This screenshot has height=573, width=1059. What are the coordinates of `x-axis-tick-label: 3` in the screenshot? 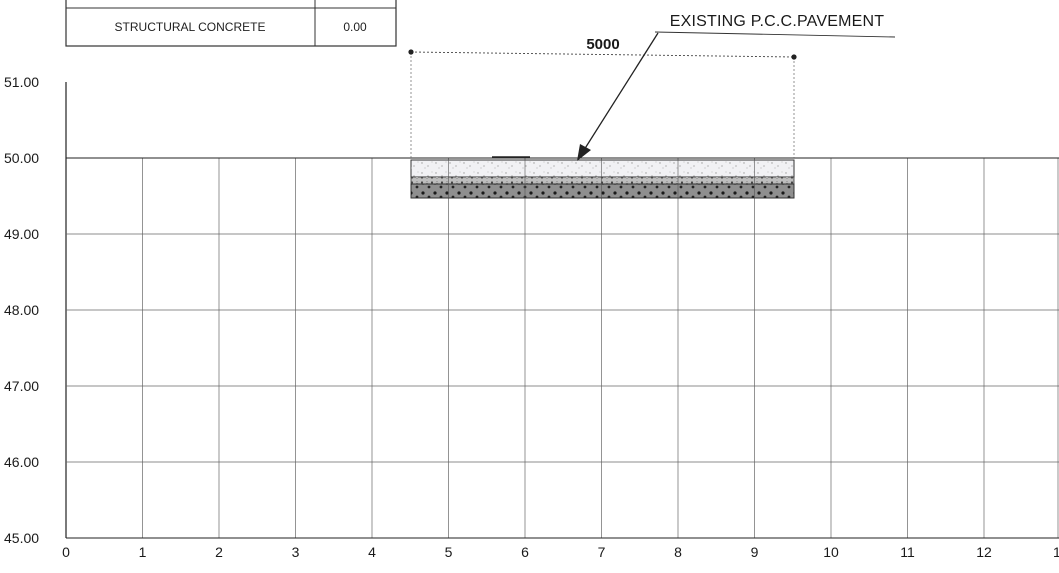 It's located at (296, 552).